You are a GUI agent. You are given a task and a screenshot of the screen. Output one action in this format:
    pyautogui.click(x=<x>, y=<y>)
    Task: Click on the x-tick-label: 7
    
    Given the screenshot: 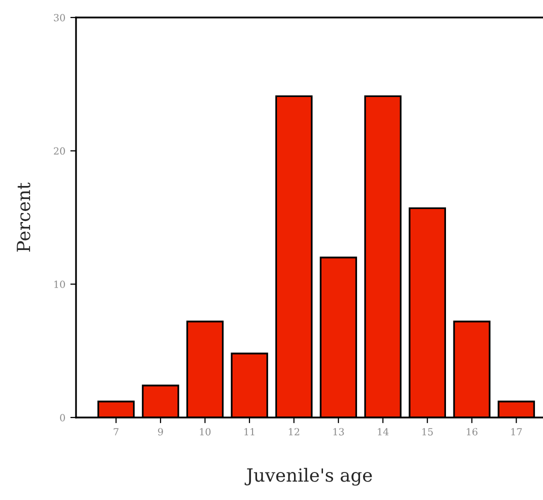 What is the action you would take?
    pyautogui.click(x=116, y=432)
    